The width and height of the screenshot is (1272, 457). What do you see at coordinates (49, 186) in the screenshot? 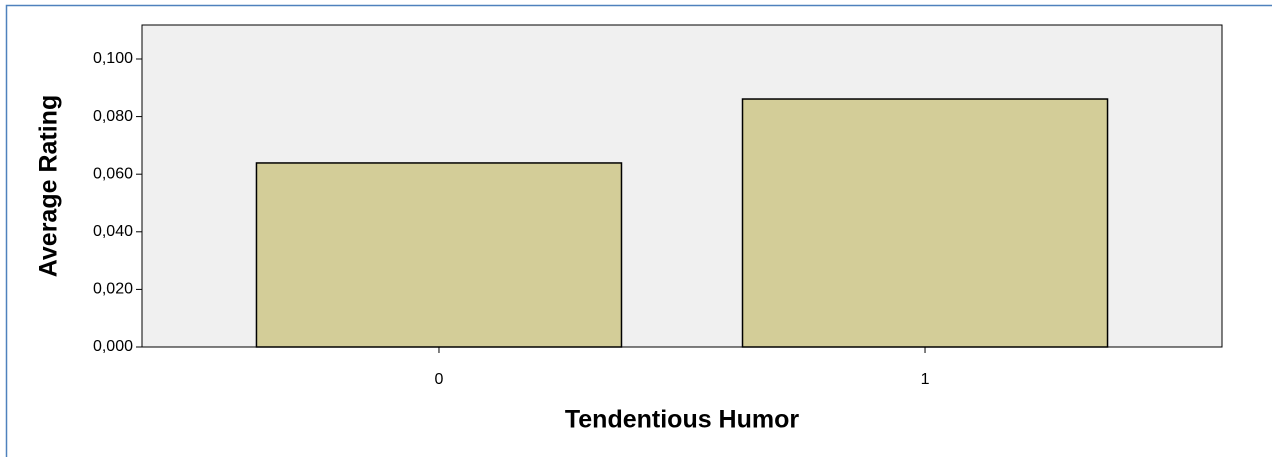
I see `y-axis-title: Average Rating` at bounding box center [49, 186].